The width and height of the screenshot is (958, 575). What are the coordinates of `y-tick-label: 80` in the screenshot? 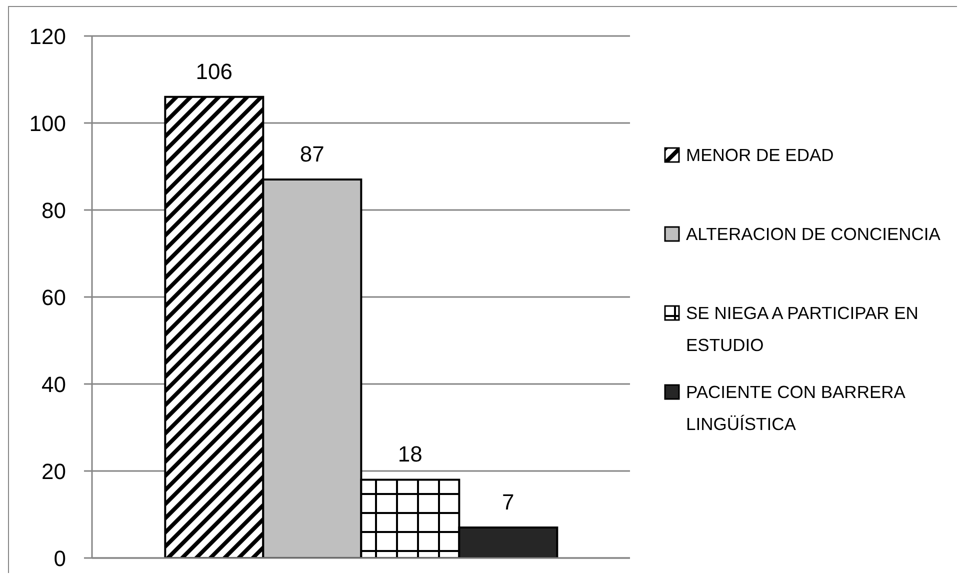 It's located at (54, 210).